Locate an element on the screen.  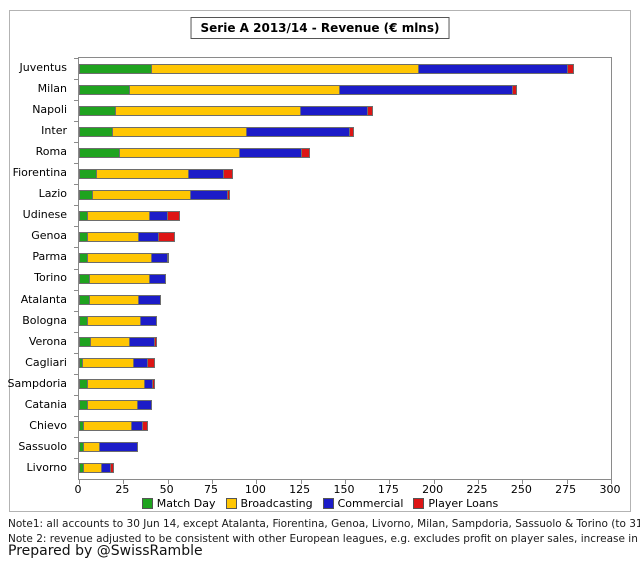
y-axis-label: Lazio is located at coordinates (52, 194).